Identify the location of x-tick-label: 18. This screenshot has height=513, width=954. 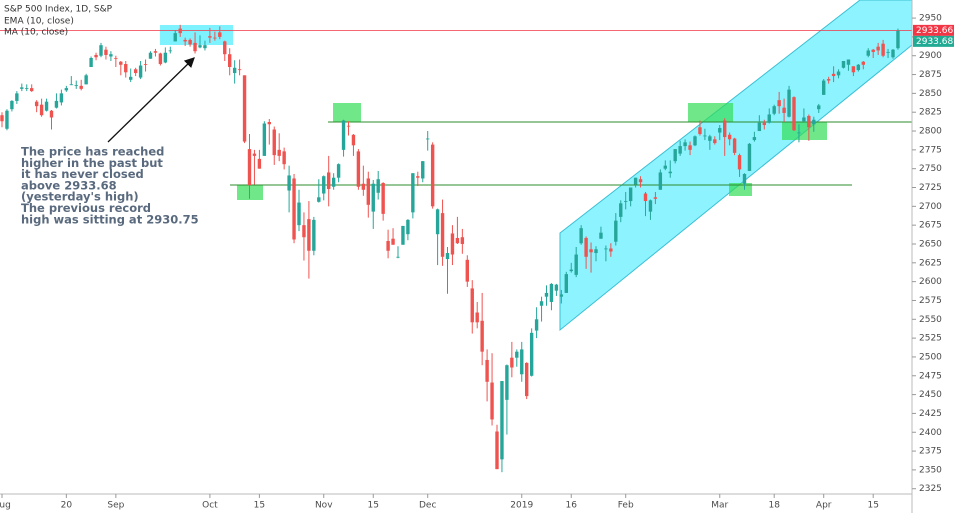
(774, 506).